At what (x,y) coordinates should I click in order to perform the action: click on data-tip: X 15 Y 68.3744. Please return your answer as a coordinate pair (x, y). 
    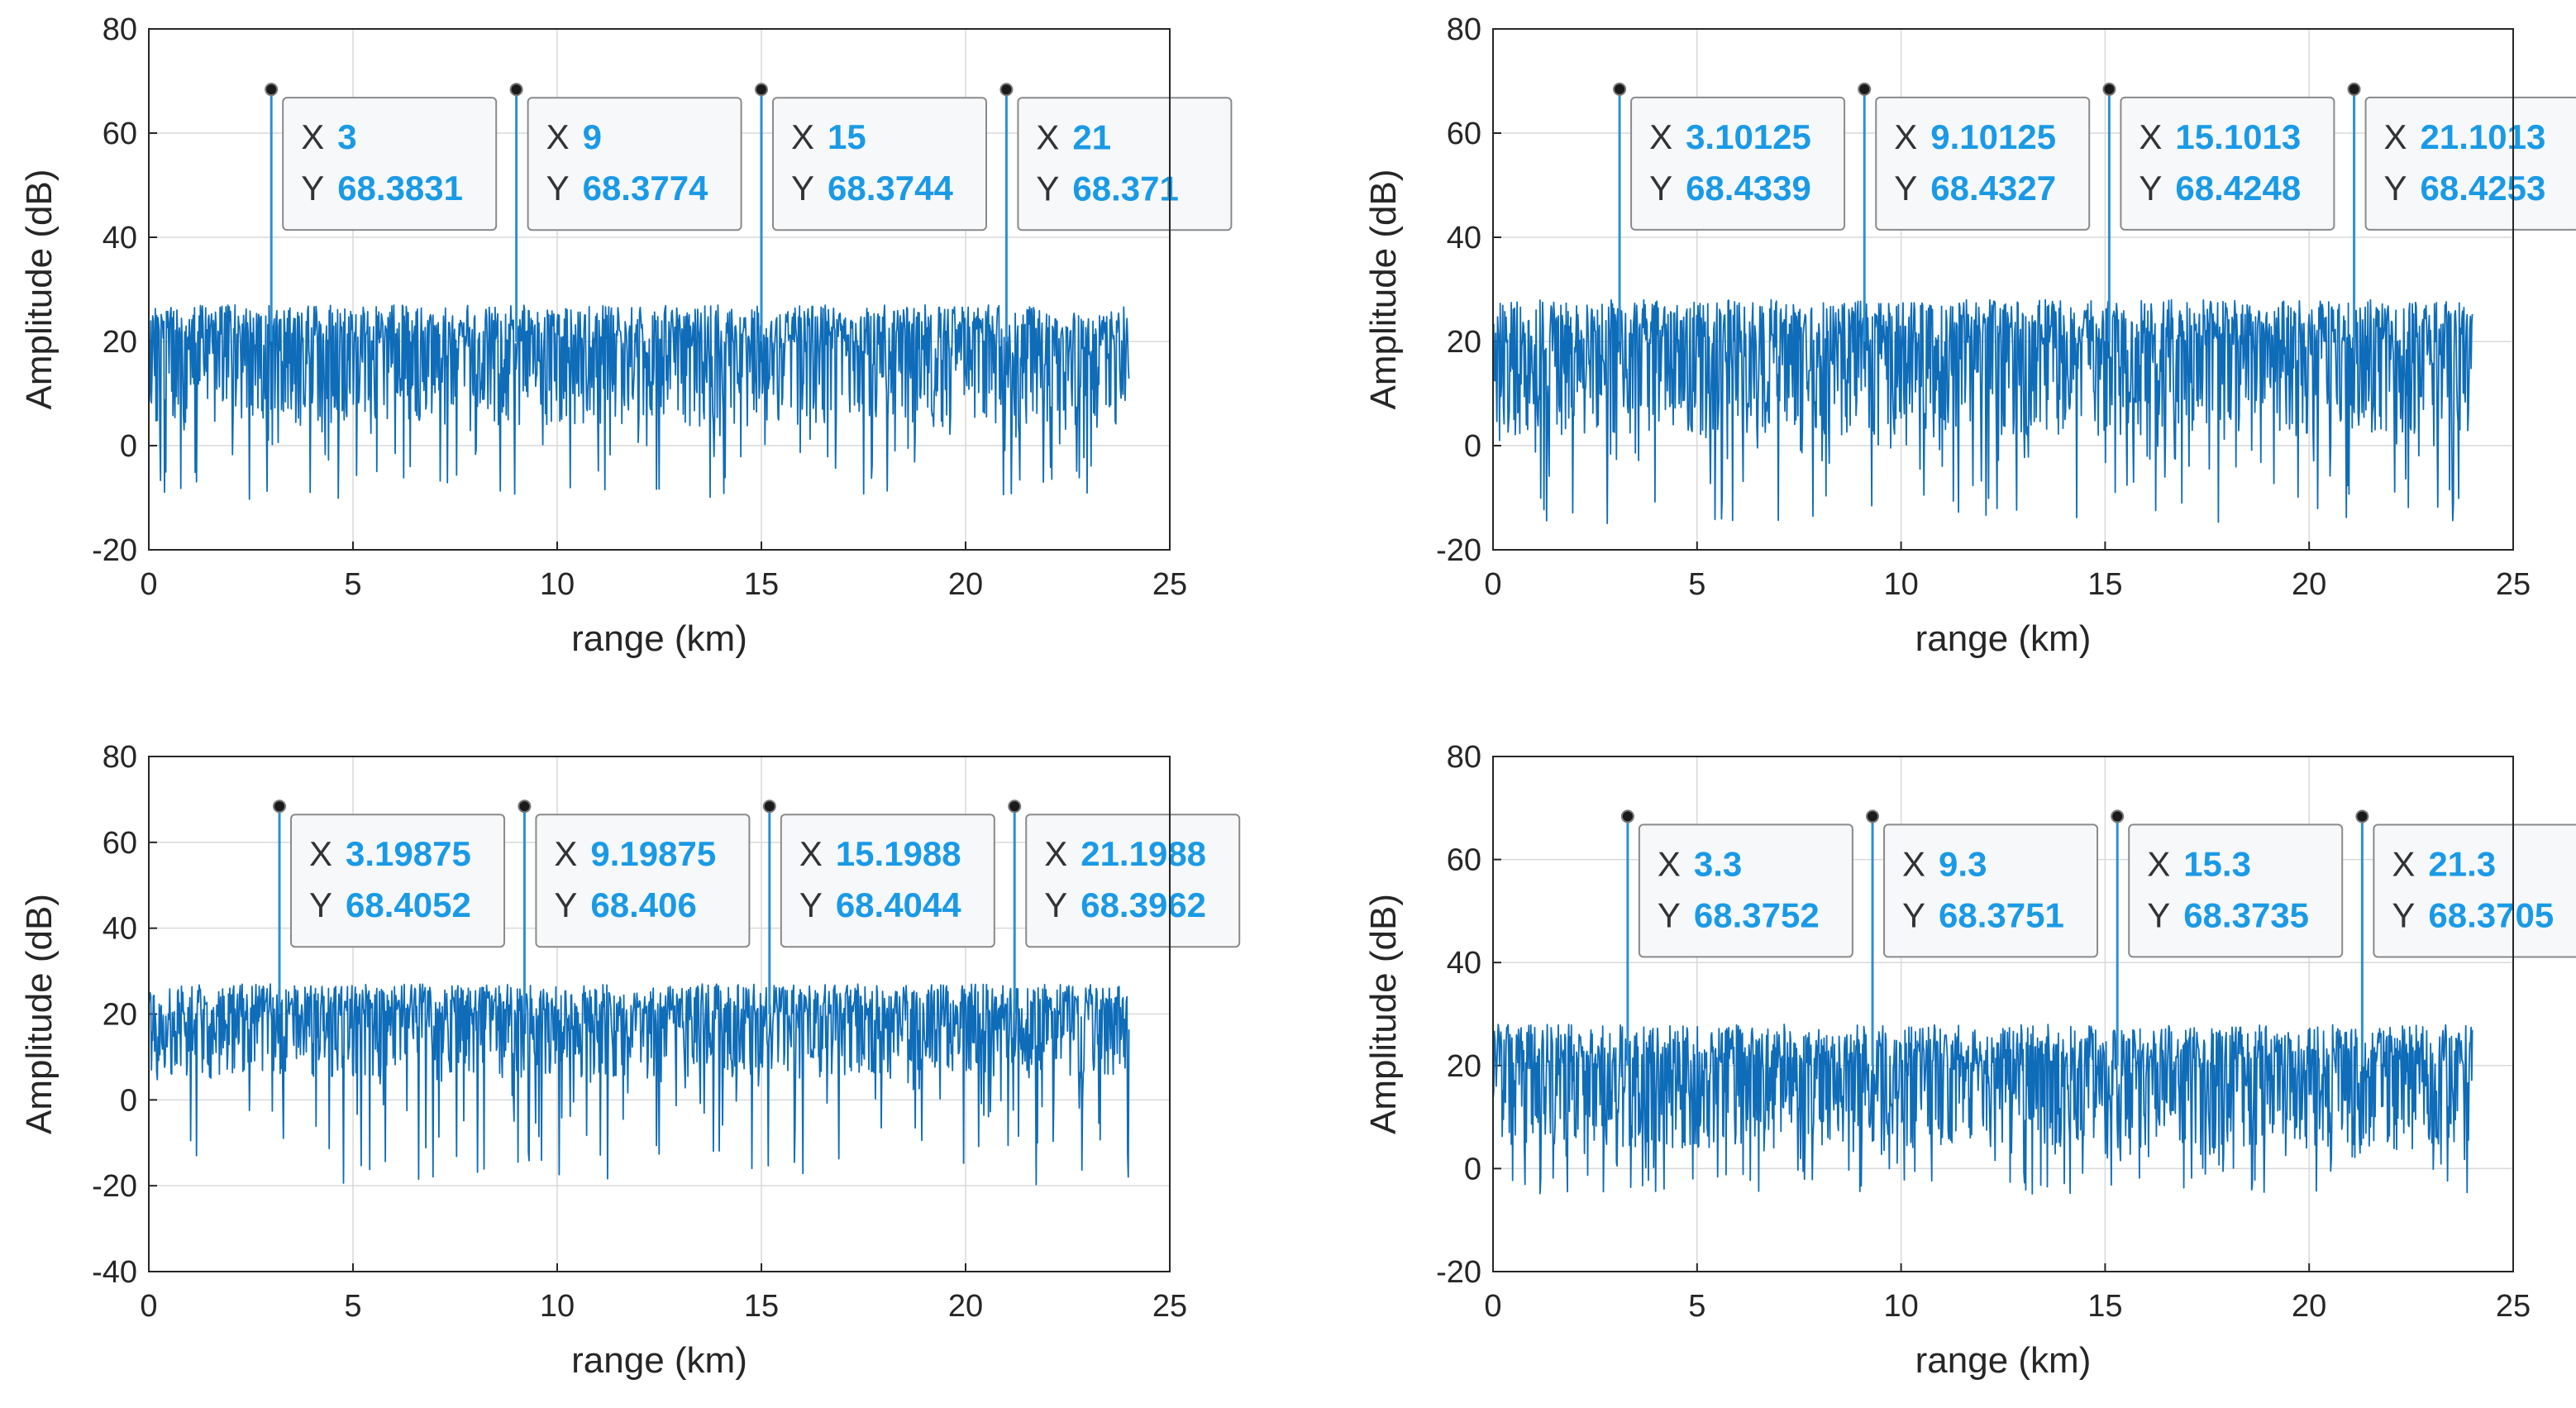
    Looking at the image, I should click on (879, 164).